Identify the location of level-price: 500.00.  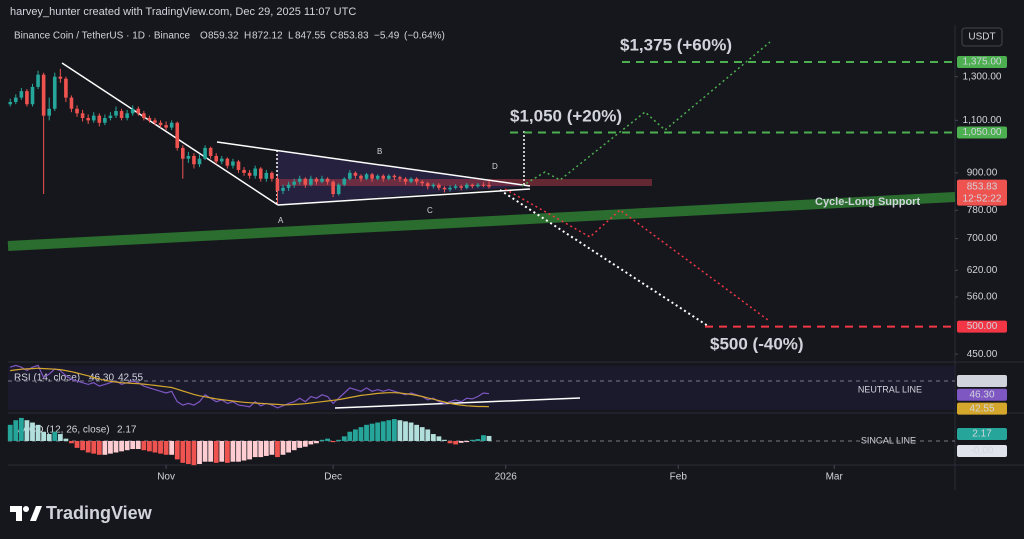
(982, 326).